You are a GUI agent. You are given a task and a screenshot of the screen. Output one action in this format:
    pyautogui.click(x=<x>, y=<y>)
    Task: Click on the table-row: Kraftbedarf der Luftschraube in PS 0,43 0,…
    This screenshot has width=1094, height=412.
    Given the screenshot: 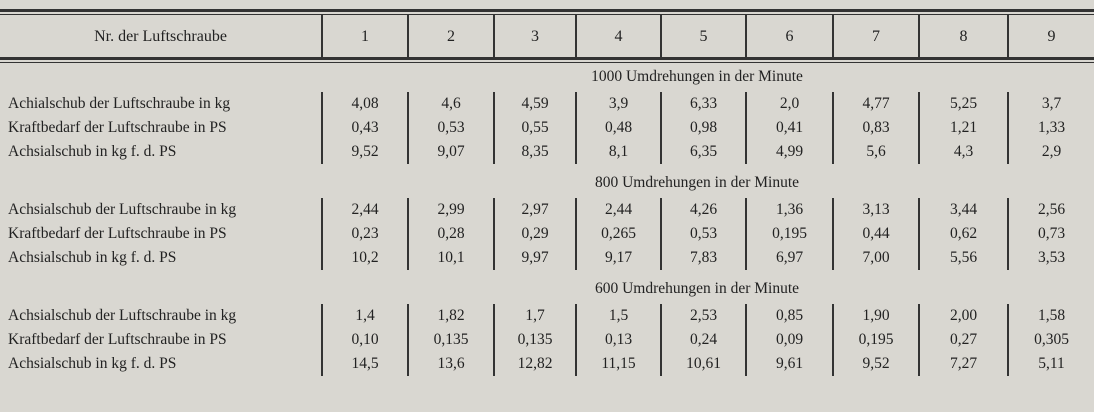 What is the action you would take?
    pyautogui.click(x=547, y=128)
    